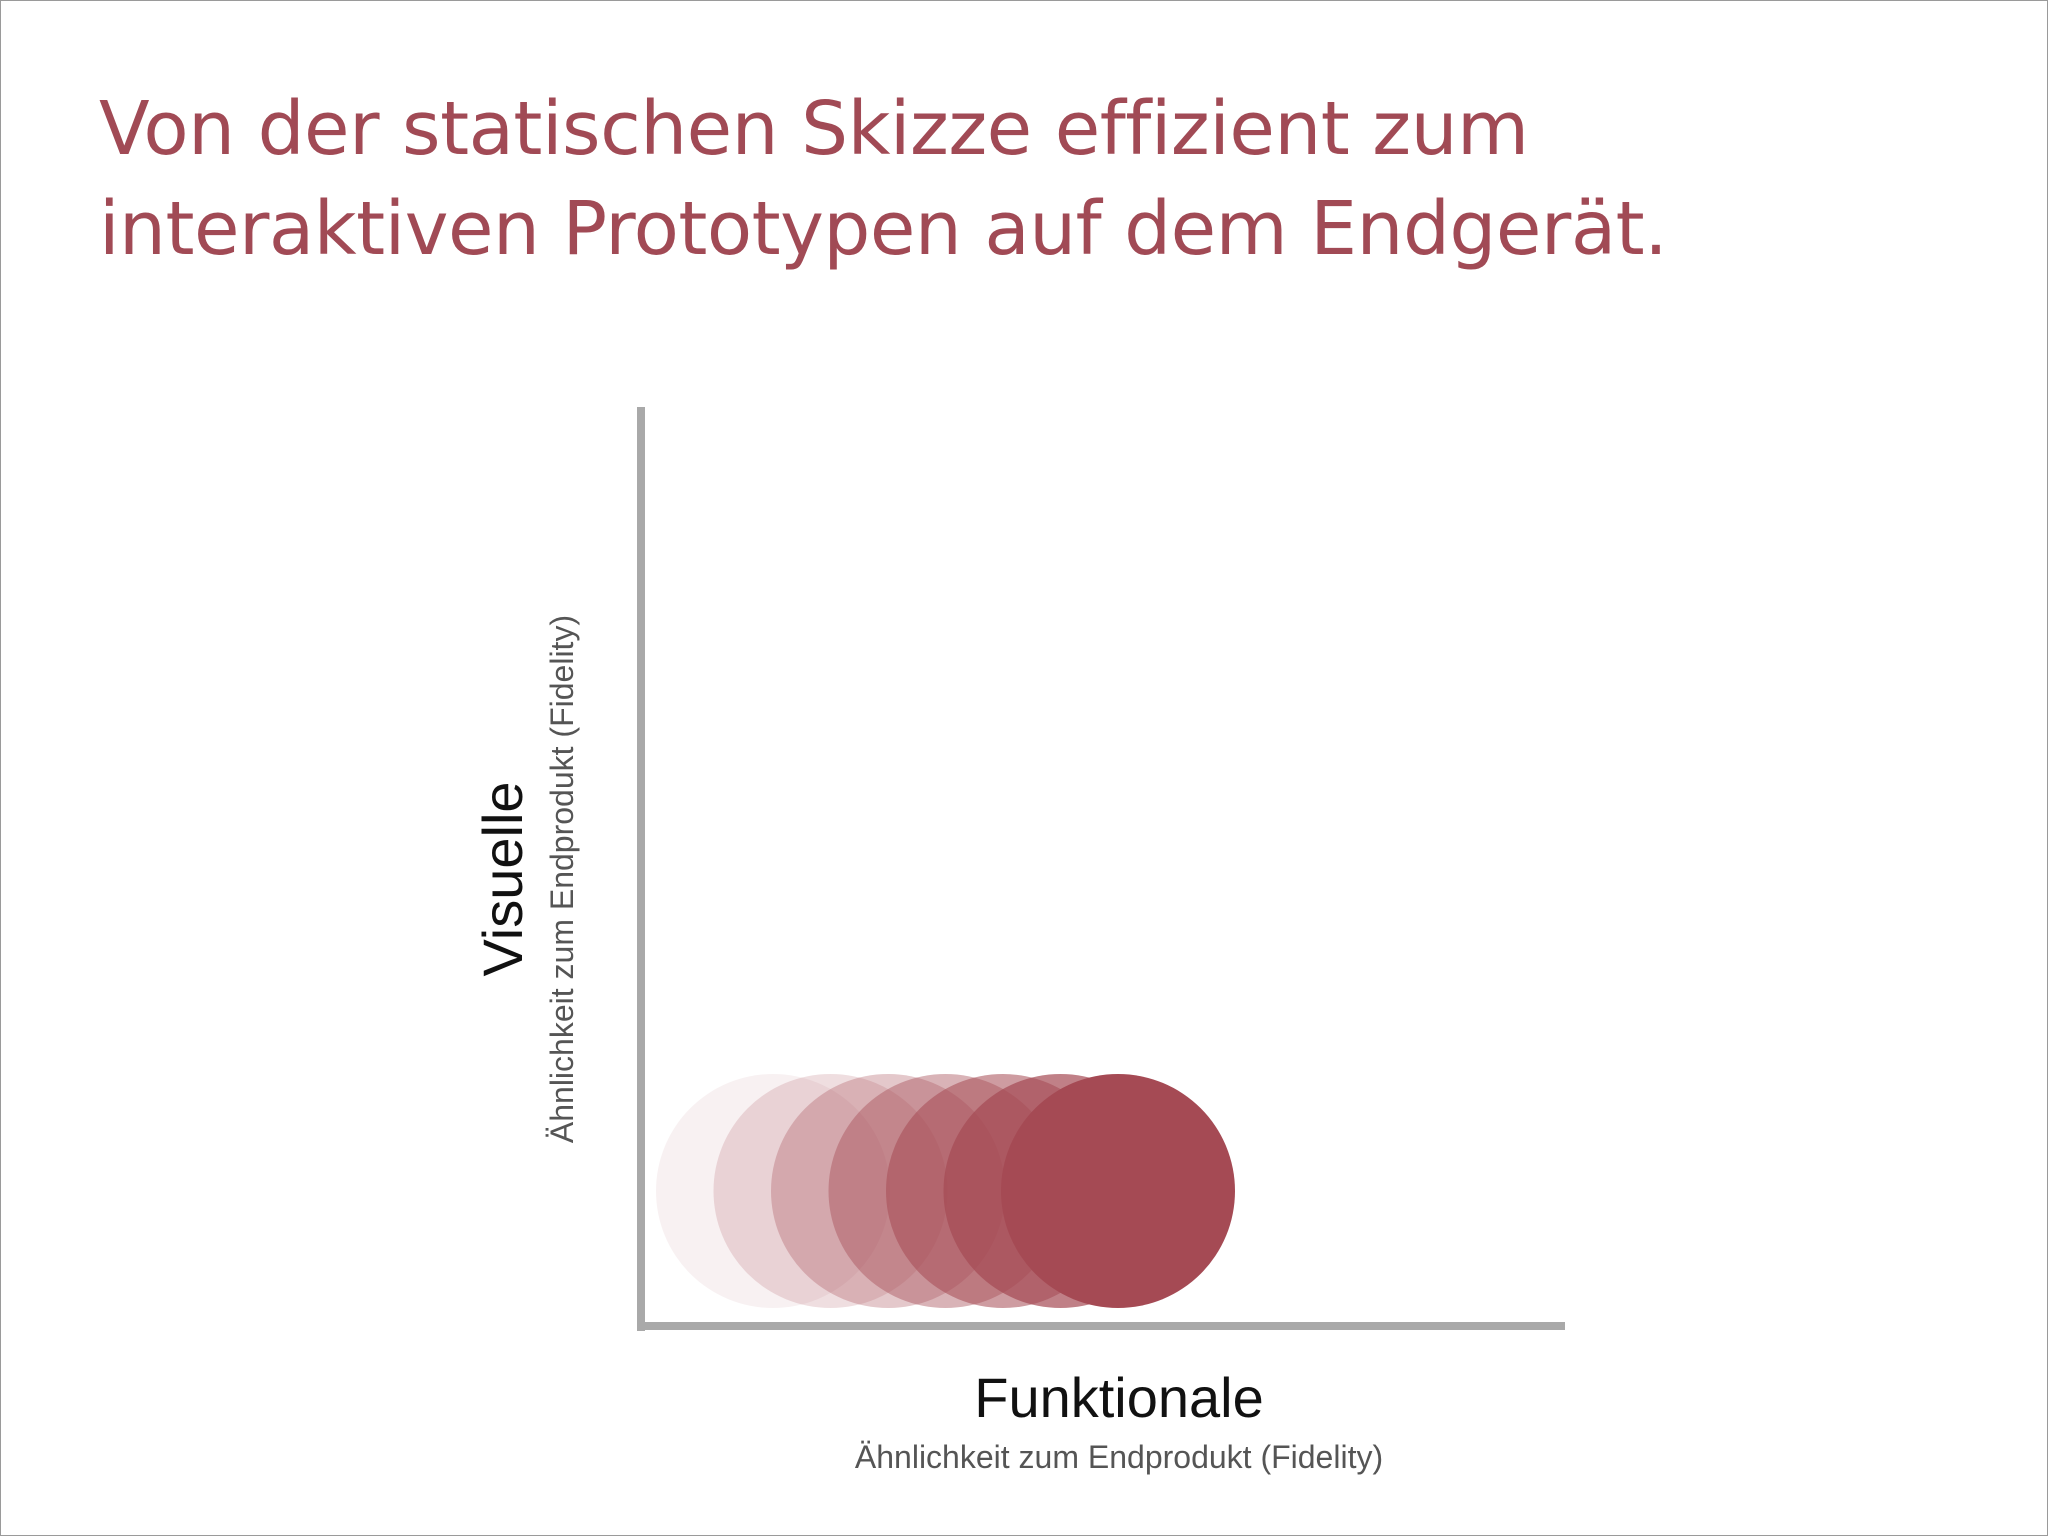 This screenshot has width=2048, height=1536. Describe the element at coordinates (1119, 1397) in the screenshot. I see `x-axis-label: Funktionale` at that location.